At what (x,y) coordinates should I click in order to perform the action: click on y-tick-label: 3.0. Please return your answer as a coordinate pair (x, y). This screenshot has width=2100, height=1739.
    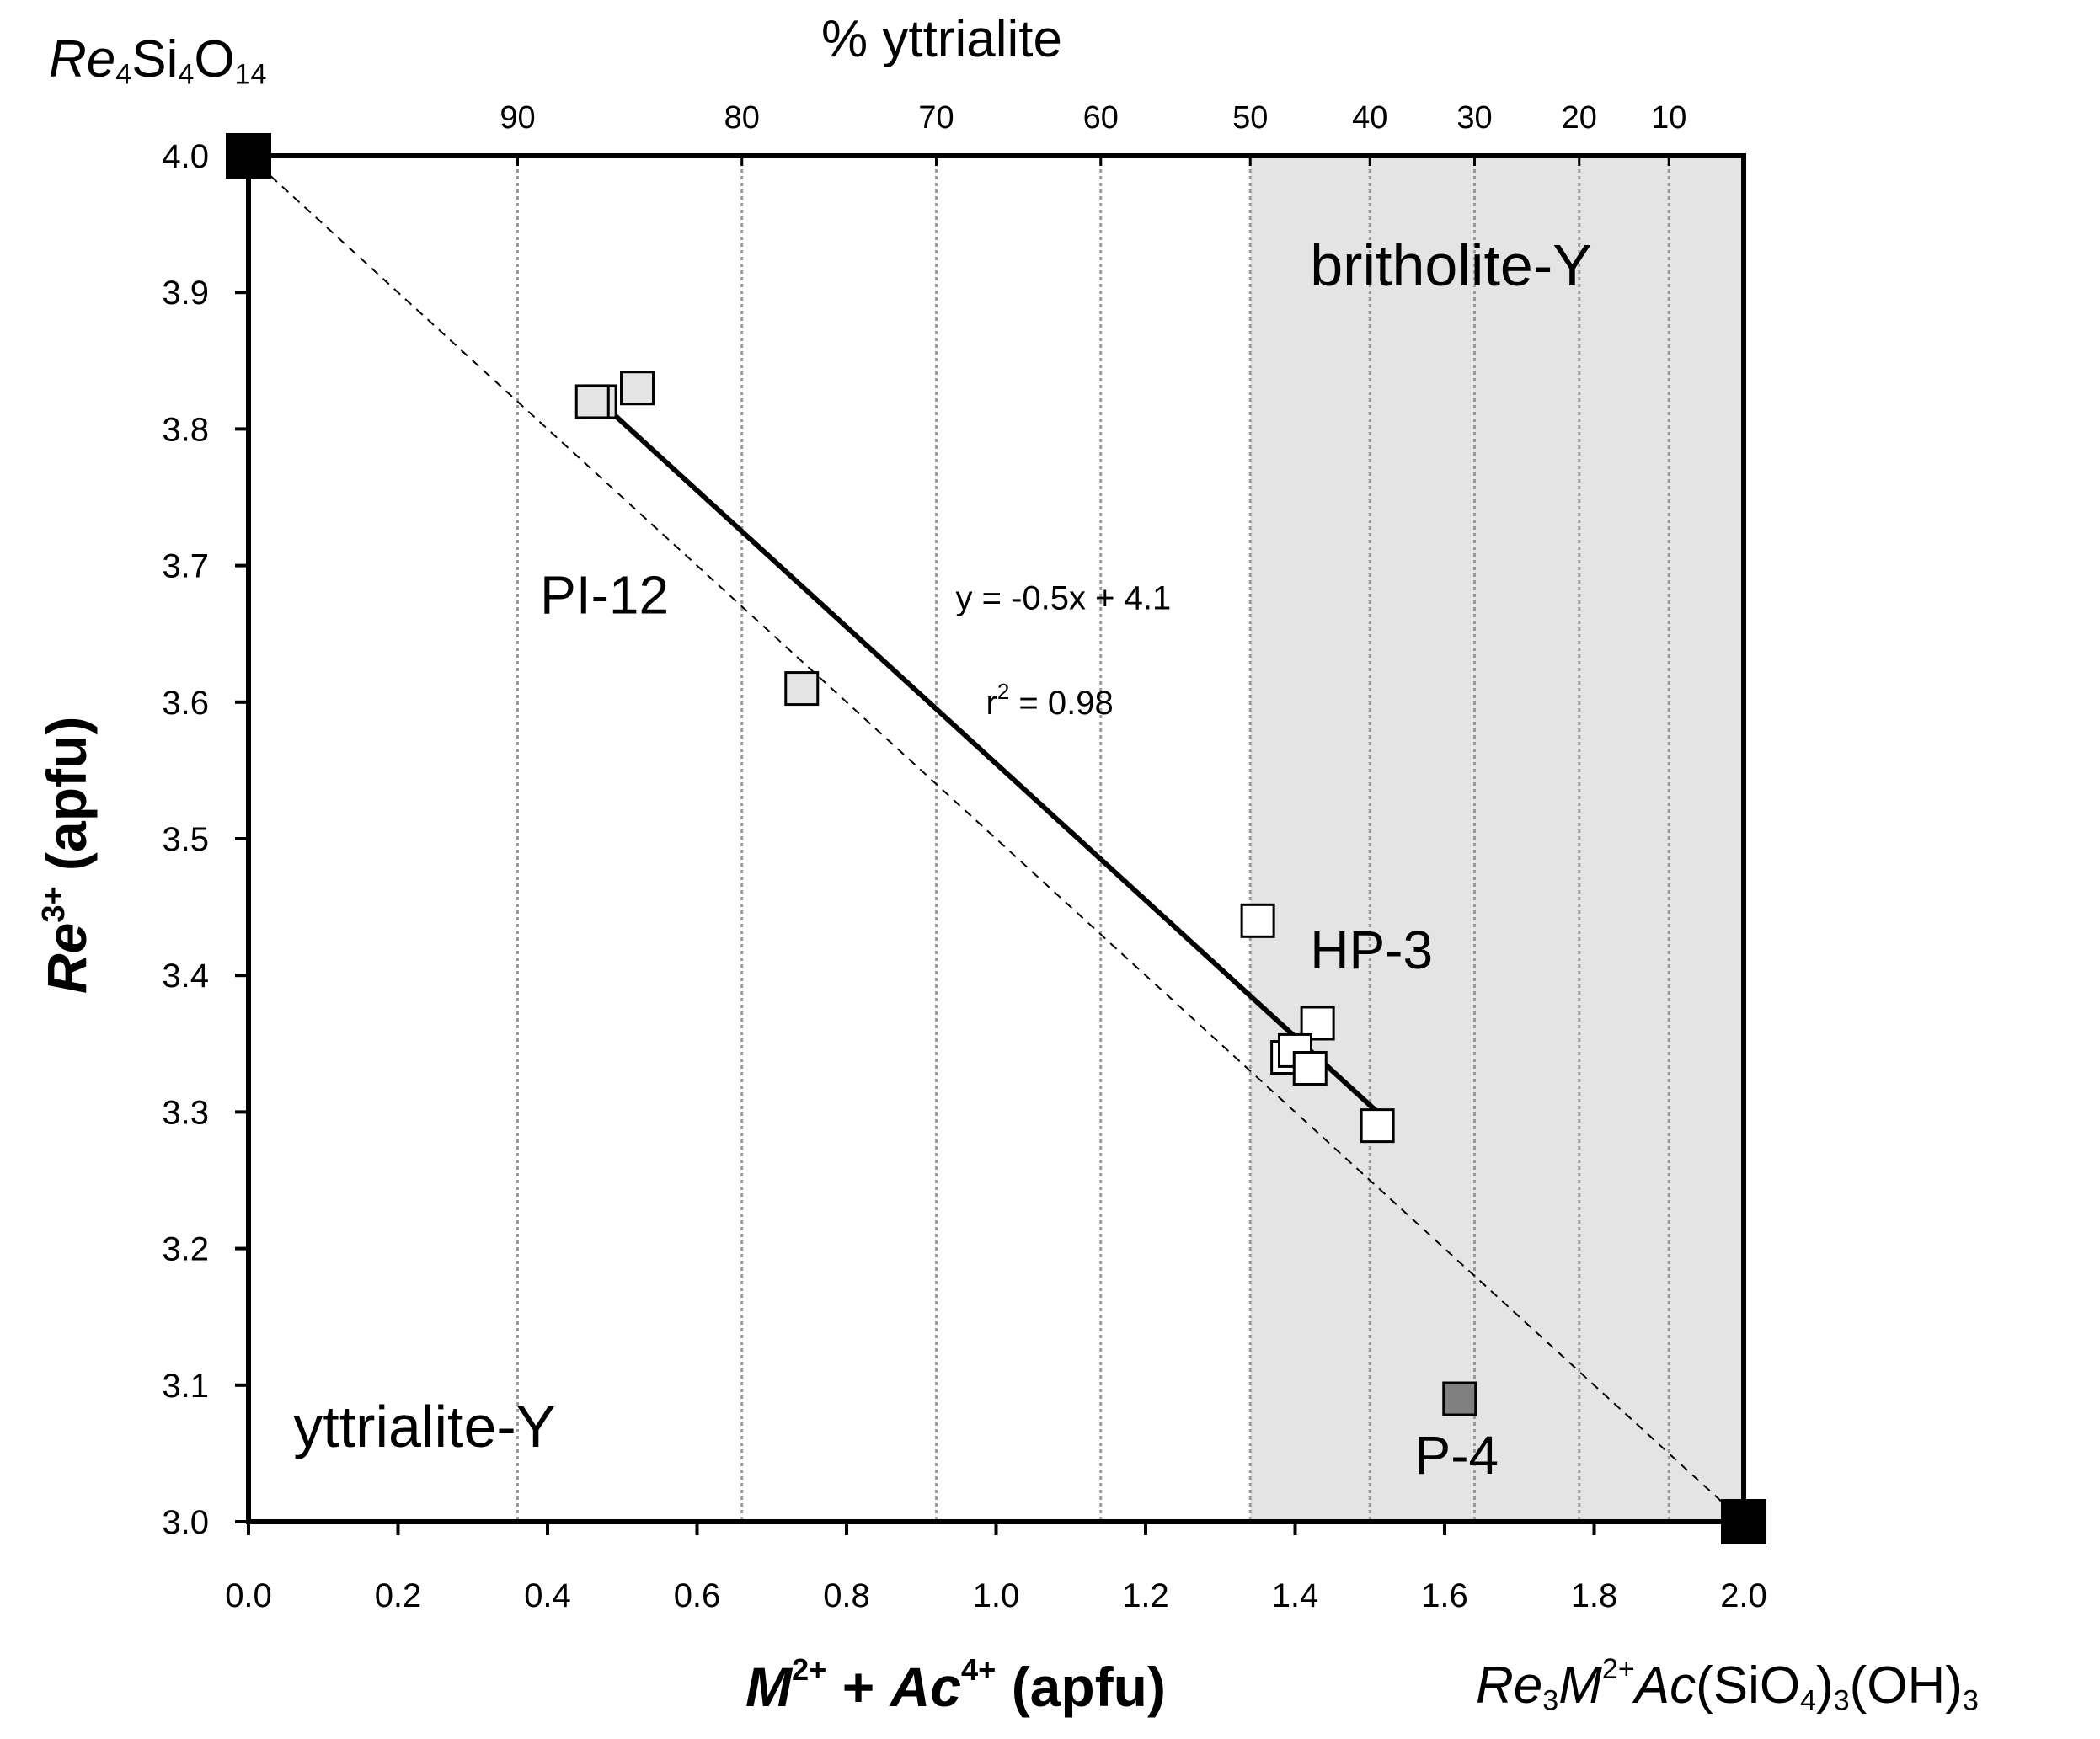
    Looking at the image, I should click on (185, 1523).